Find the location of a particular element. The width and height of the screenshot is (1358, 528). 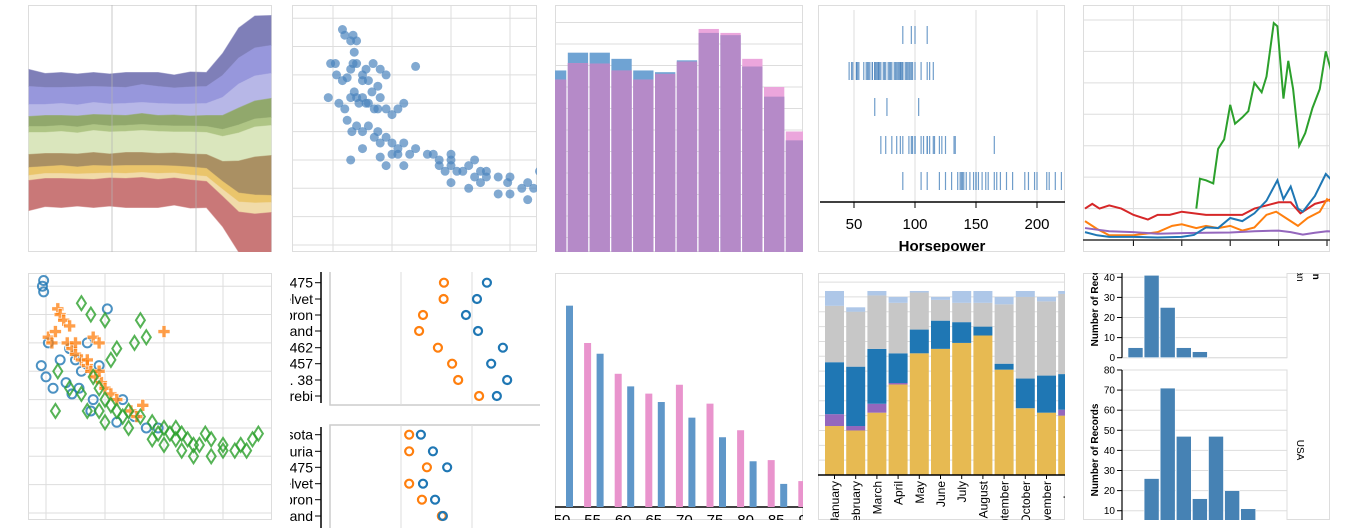

month-label: September is located at coordinates (1005, 504).